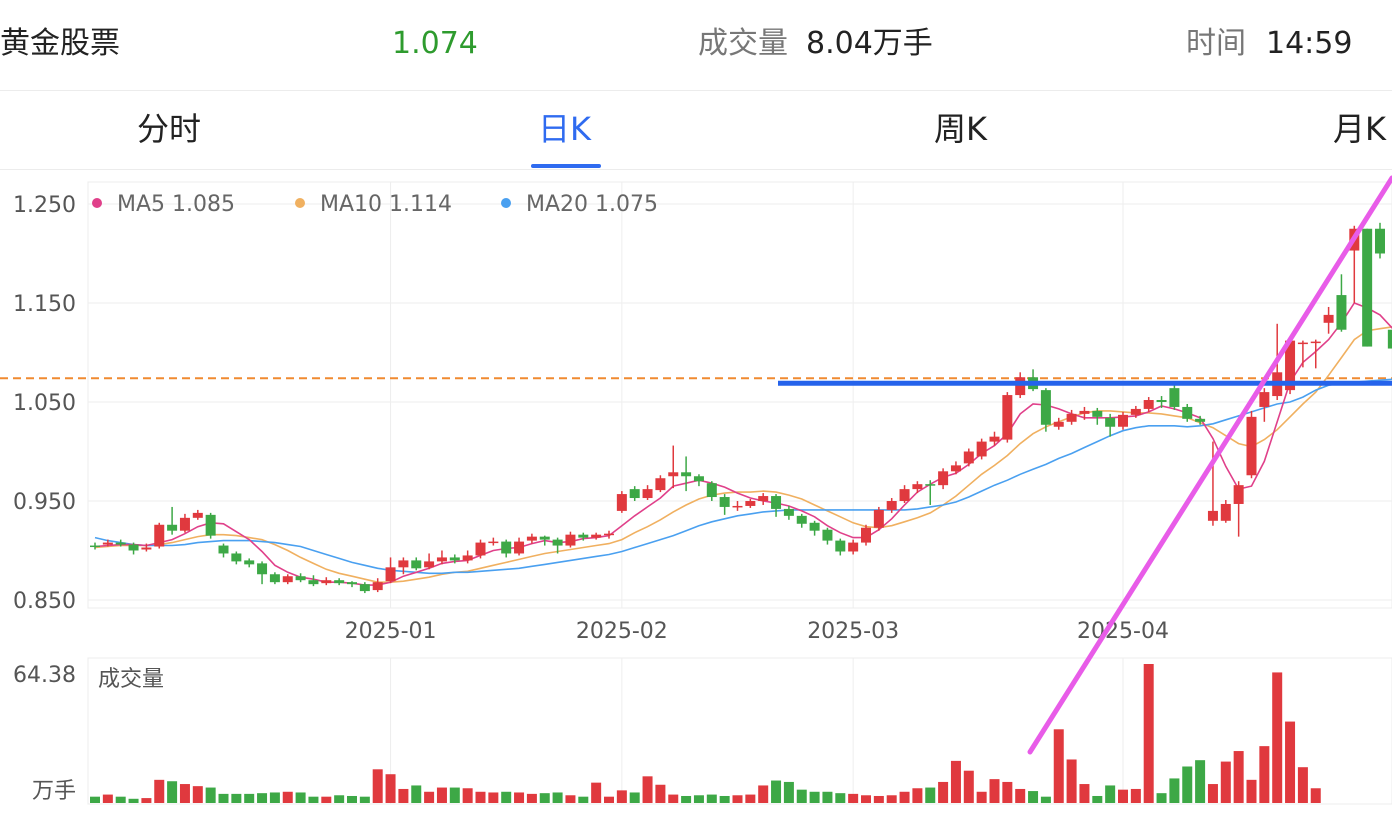 The height and width of the screenshot is (818, 1392). I want to click on time-label: 时间, so click(1216, 43).